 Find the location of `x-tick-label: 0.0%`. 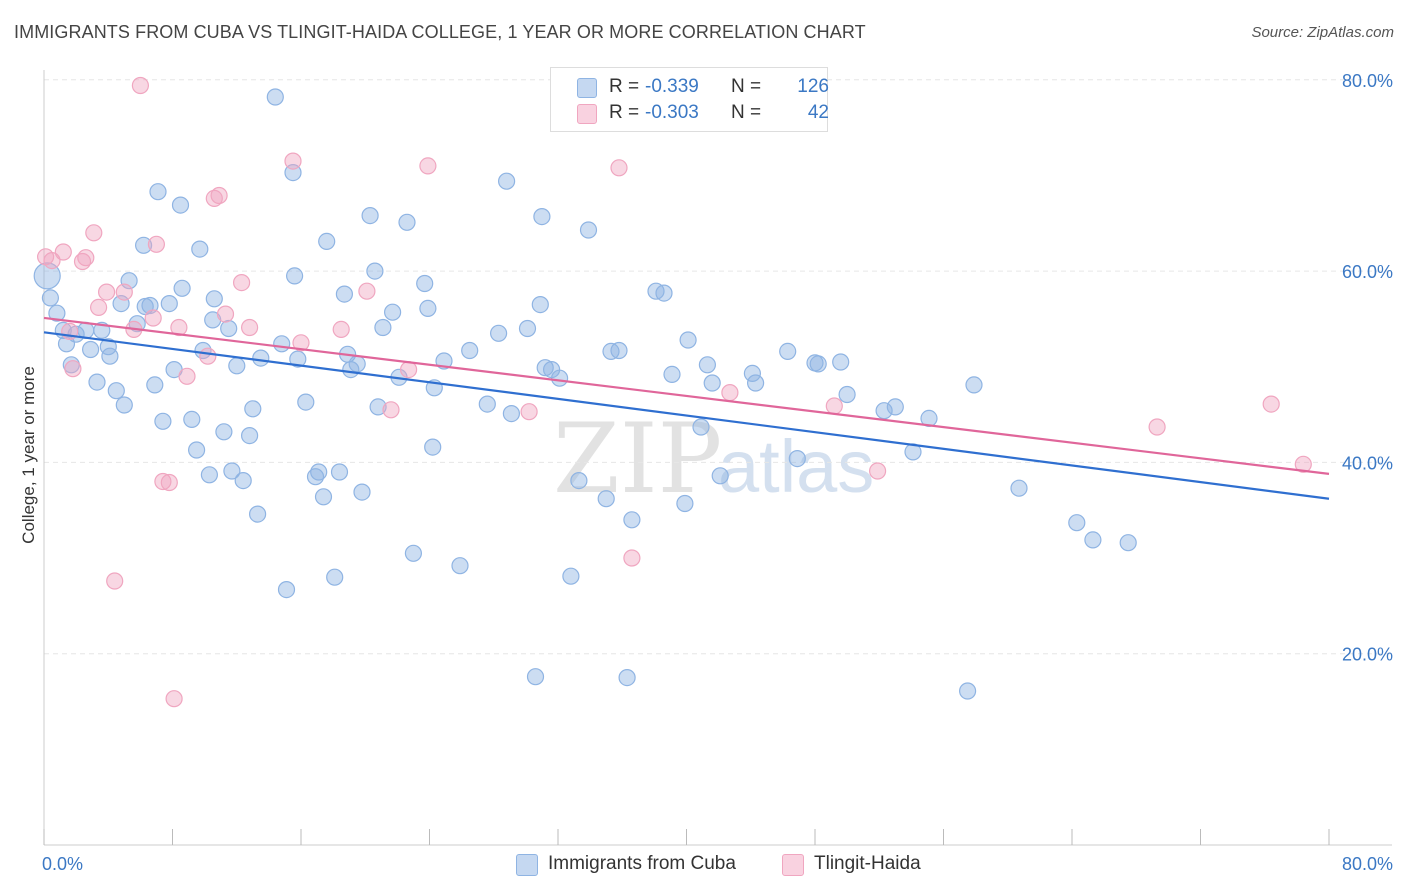

x-tick-label: 0.0% is located at coordinates (62, 864).